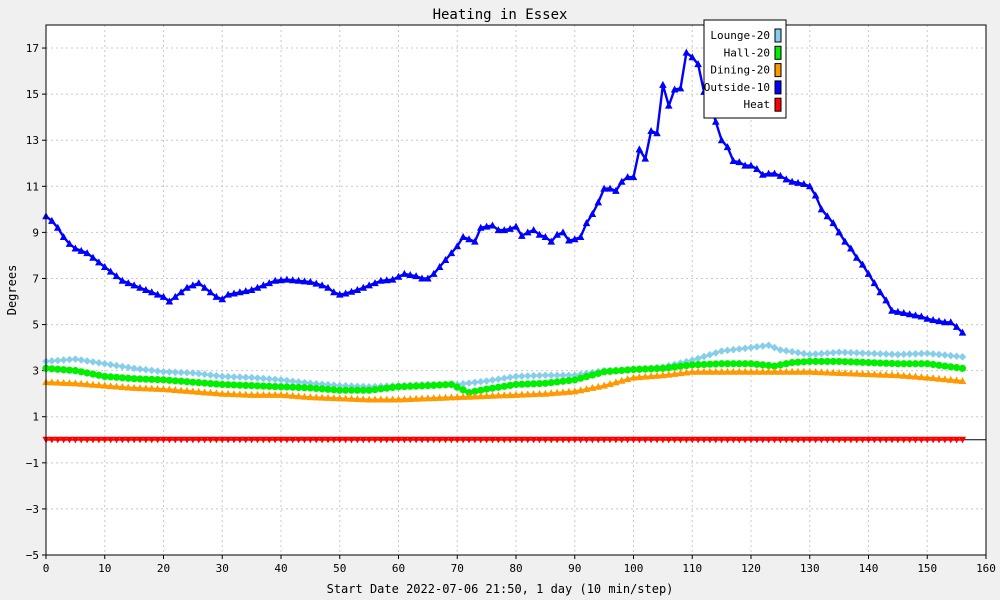 The image size is (1000, 600). What do you see at coordinates (46, 568) in the screenshot?
I see `x-tick-label: 0` at bounding box center [46, 568].